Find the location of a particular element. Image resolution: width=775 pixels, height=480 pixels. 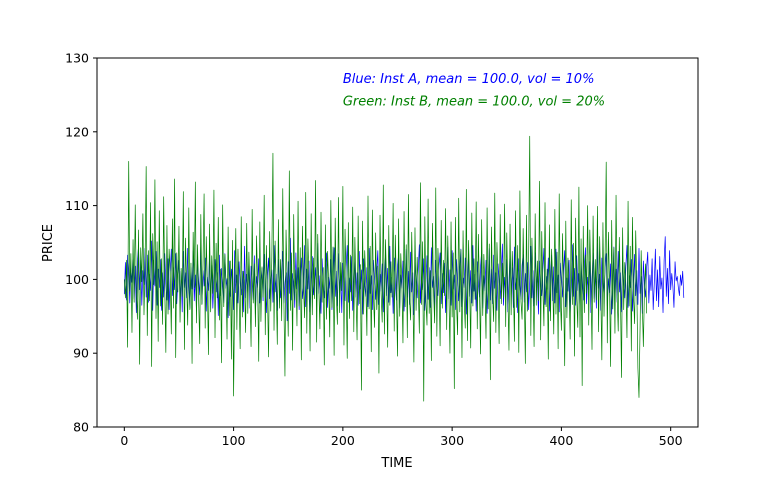

x-tick-label: 400 is located at coordinates (561, 440).